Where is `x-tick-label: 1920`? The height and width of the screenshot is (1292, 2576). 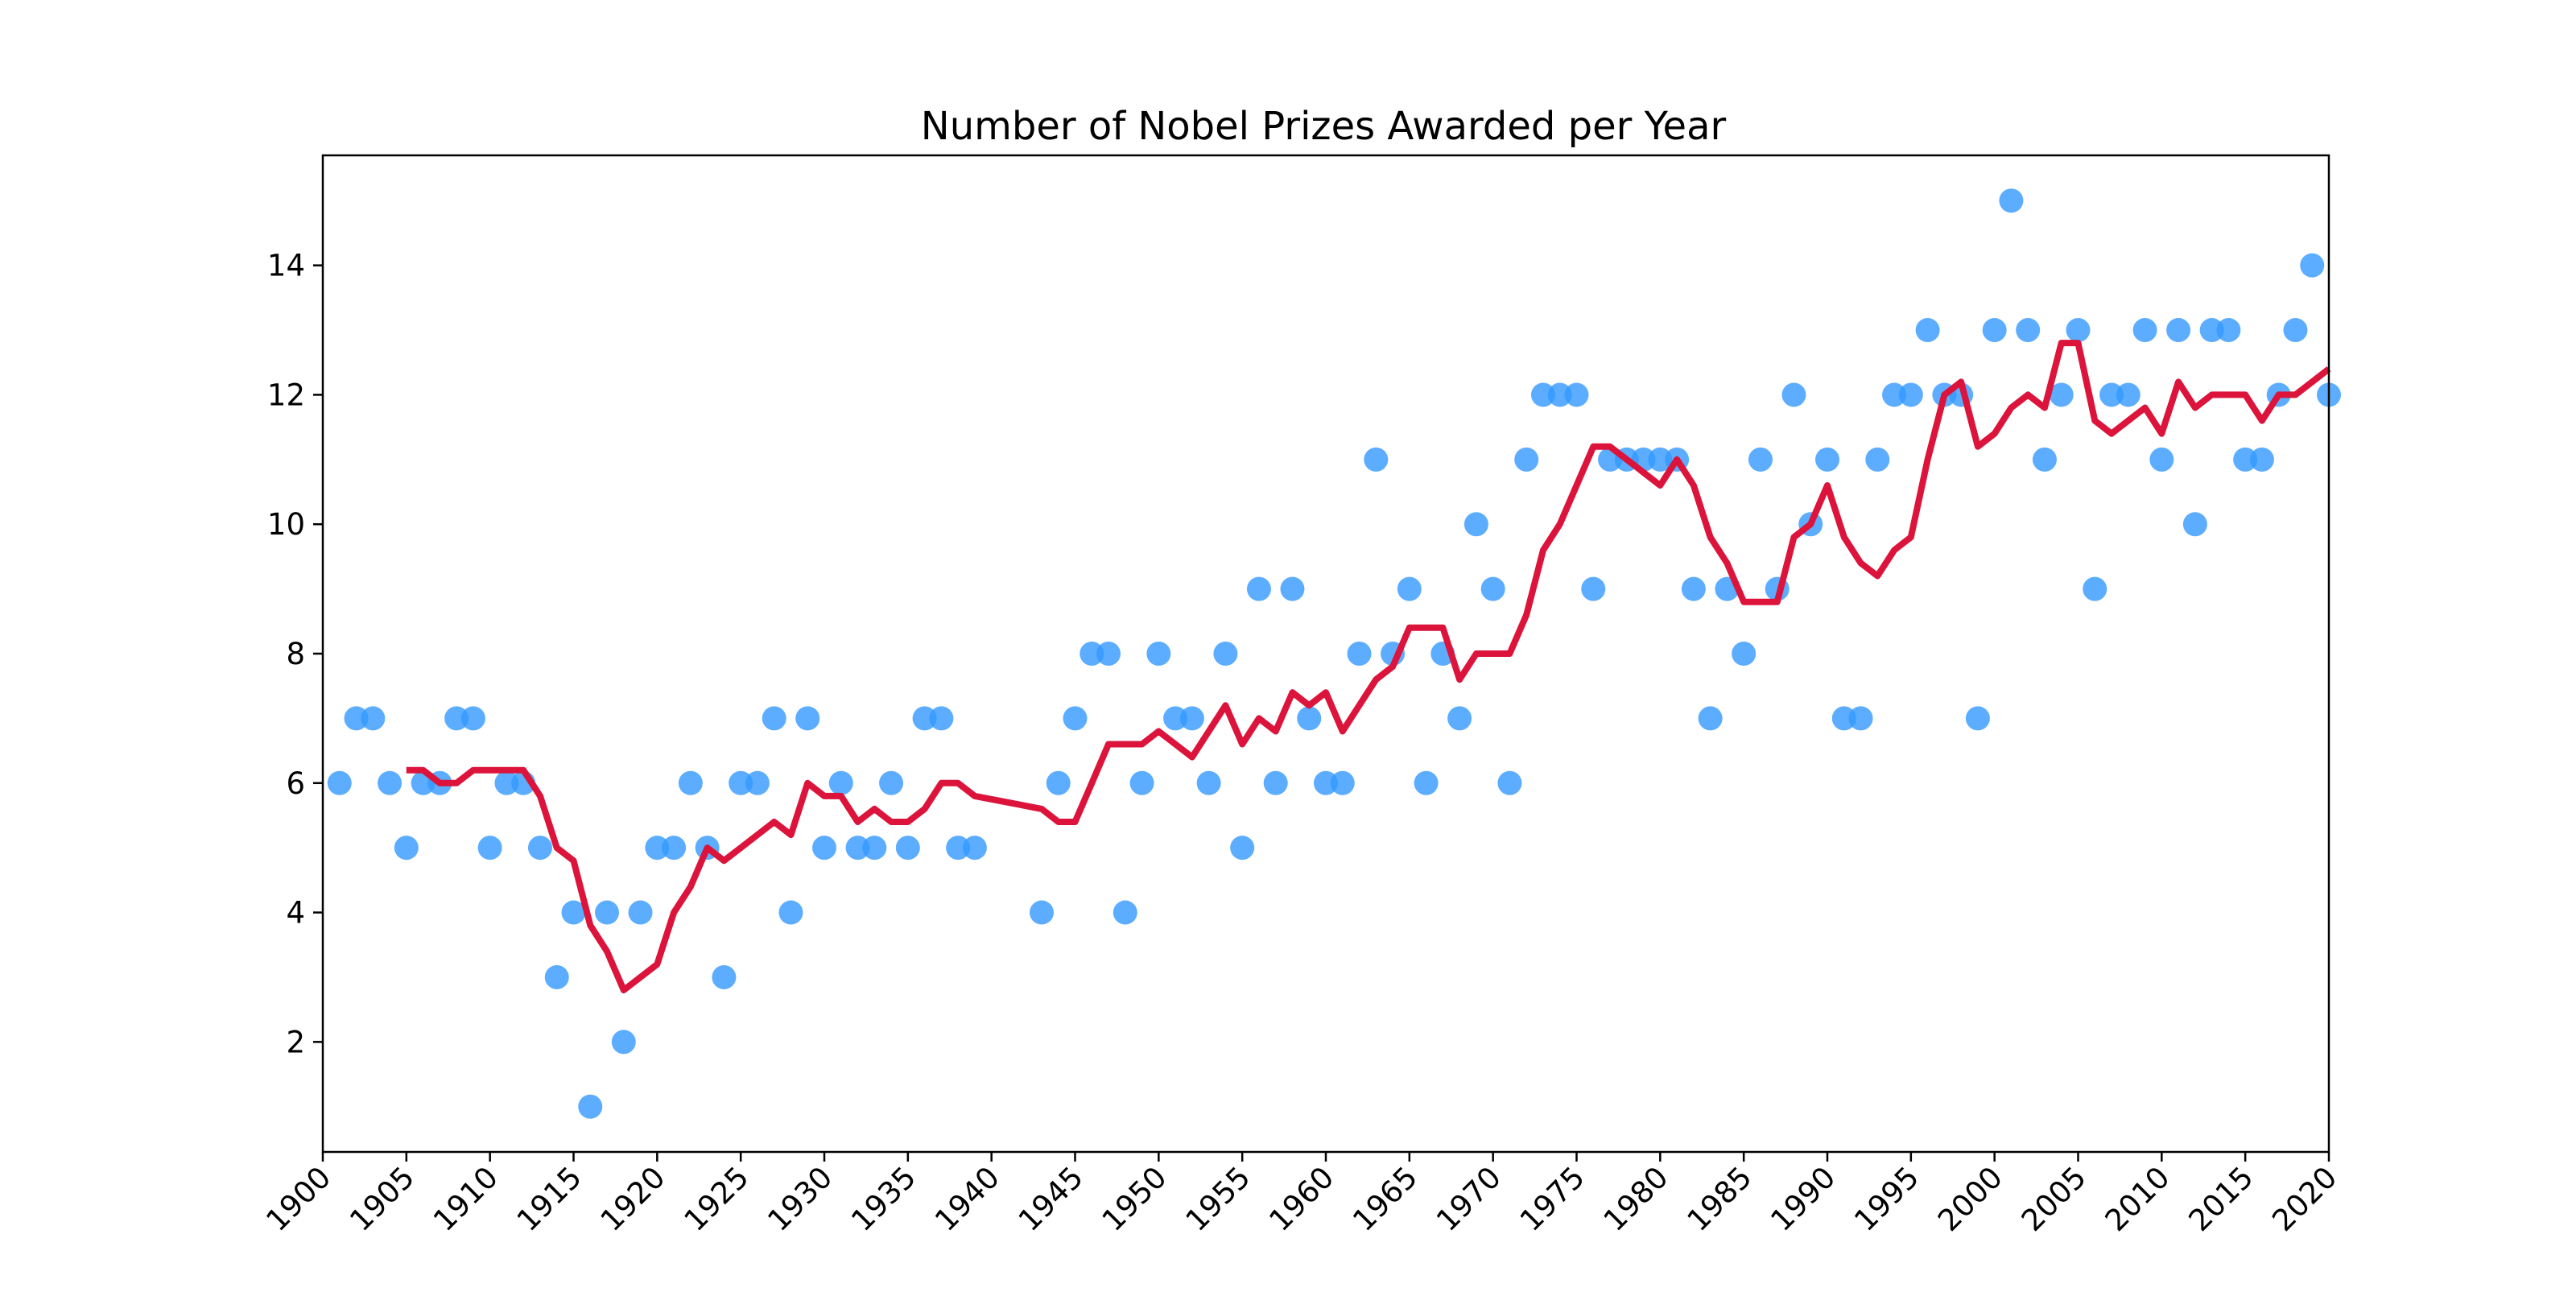
x-tick-label: 1920 is located at coordinates (633, 1199).